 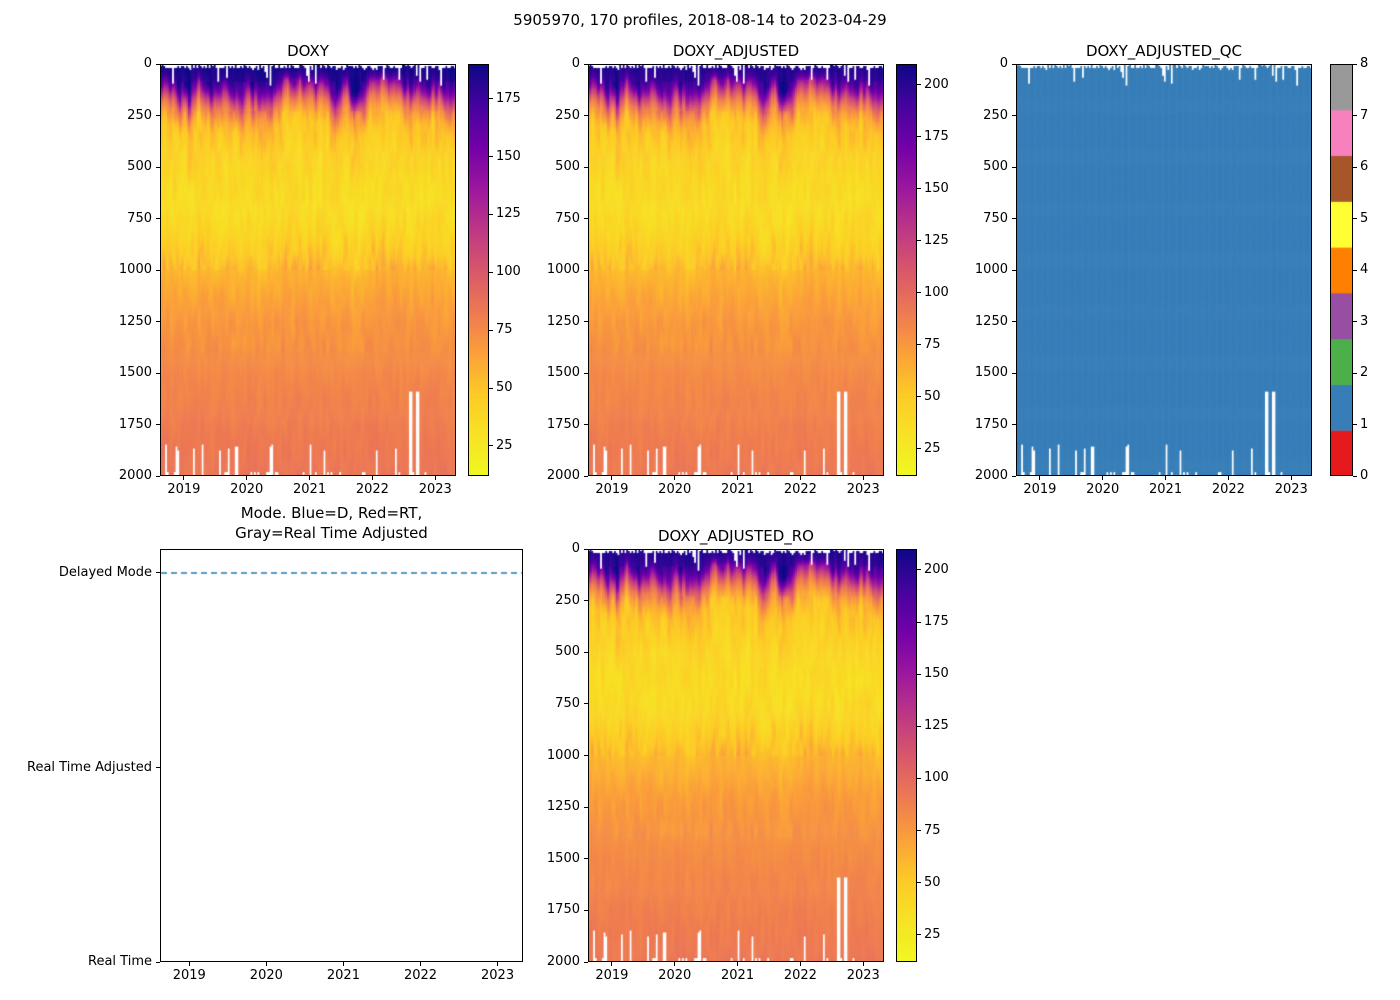 What do you see at coordinates (567, 652) in the screenshot?
I see `y-tick-label: 500` at bounding box center [567, 652].